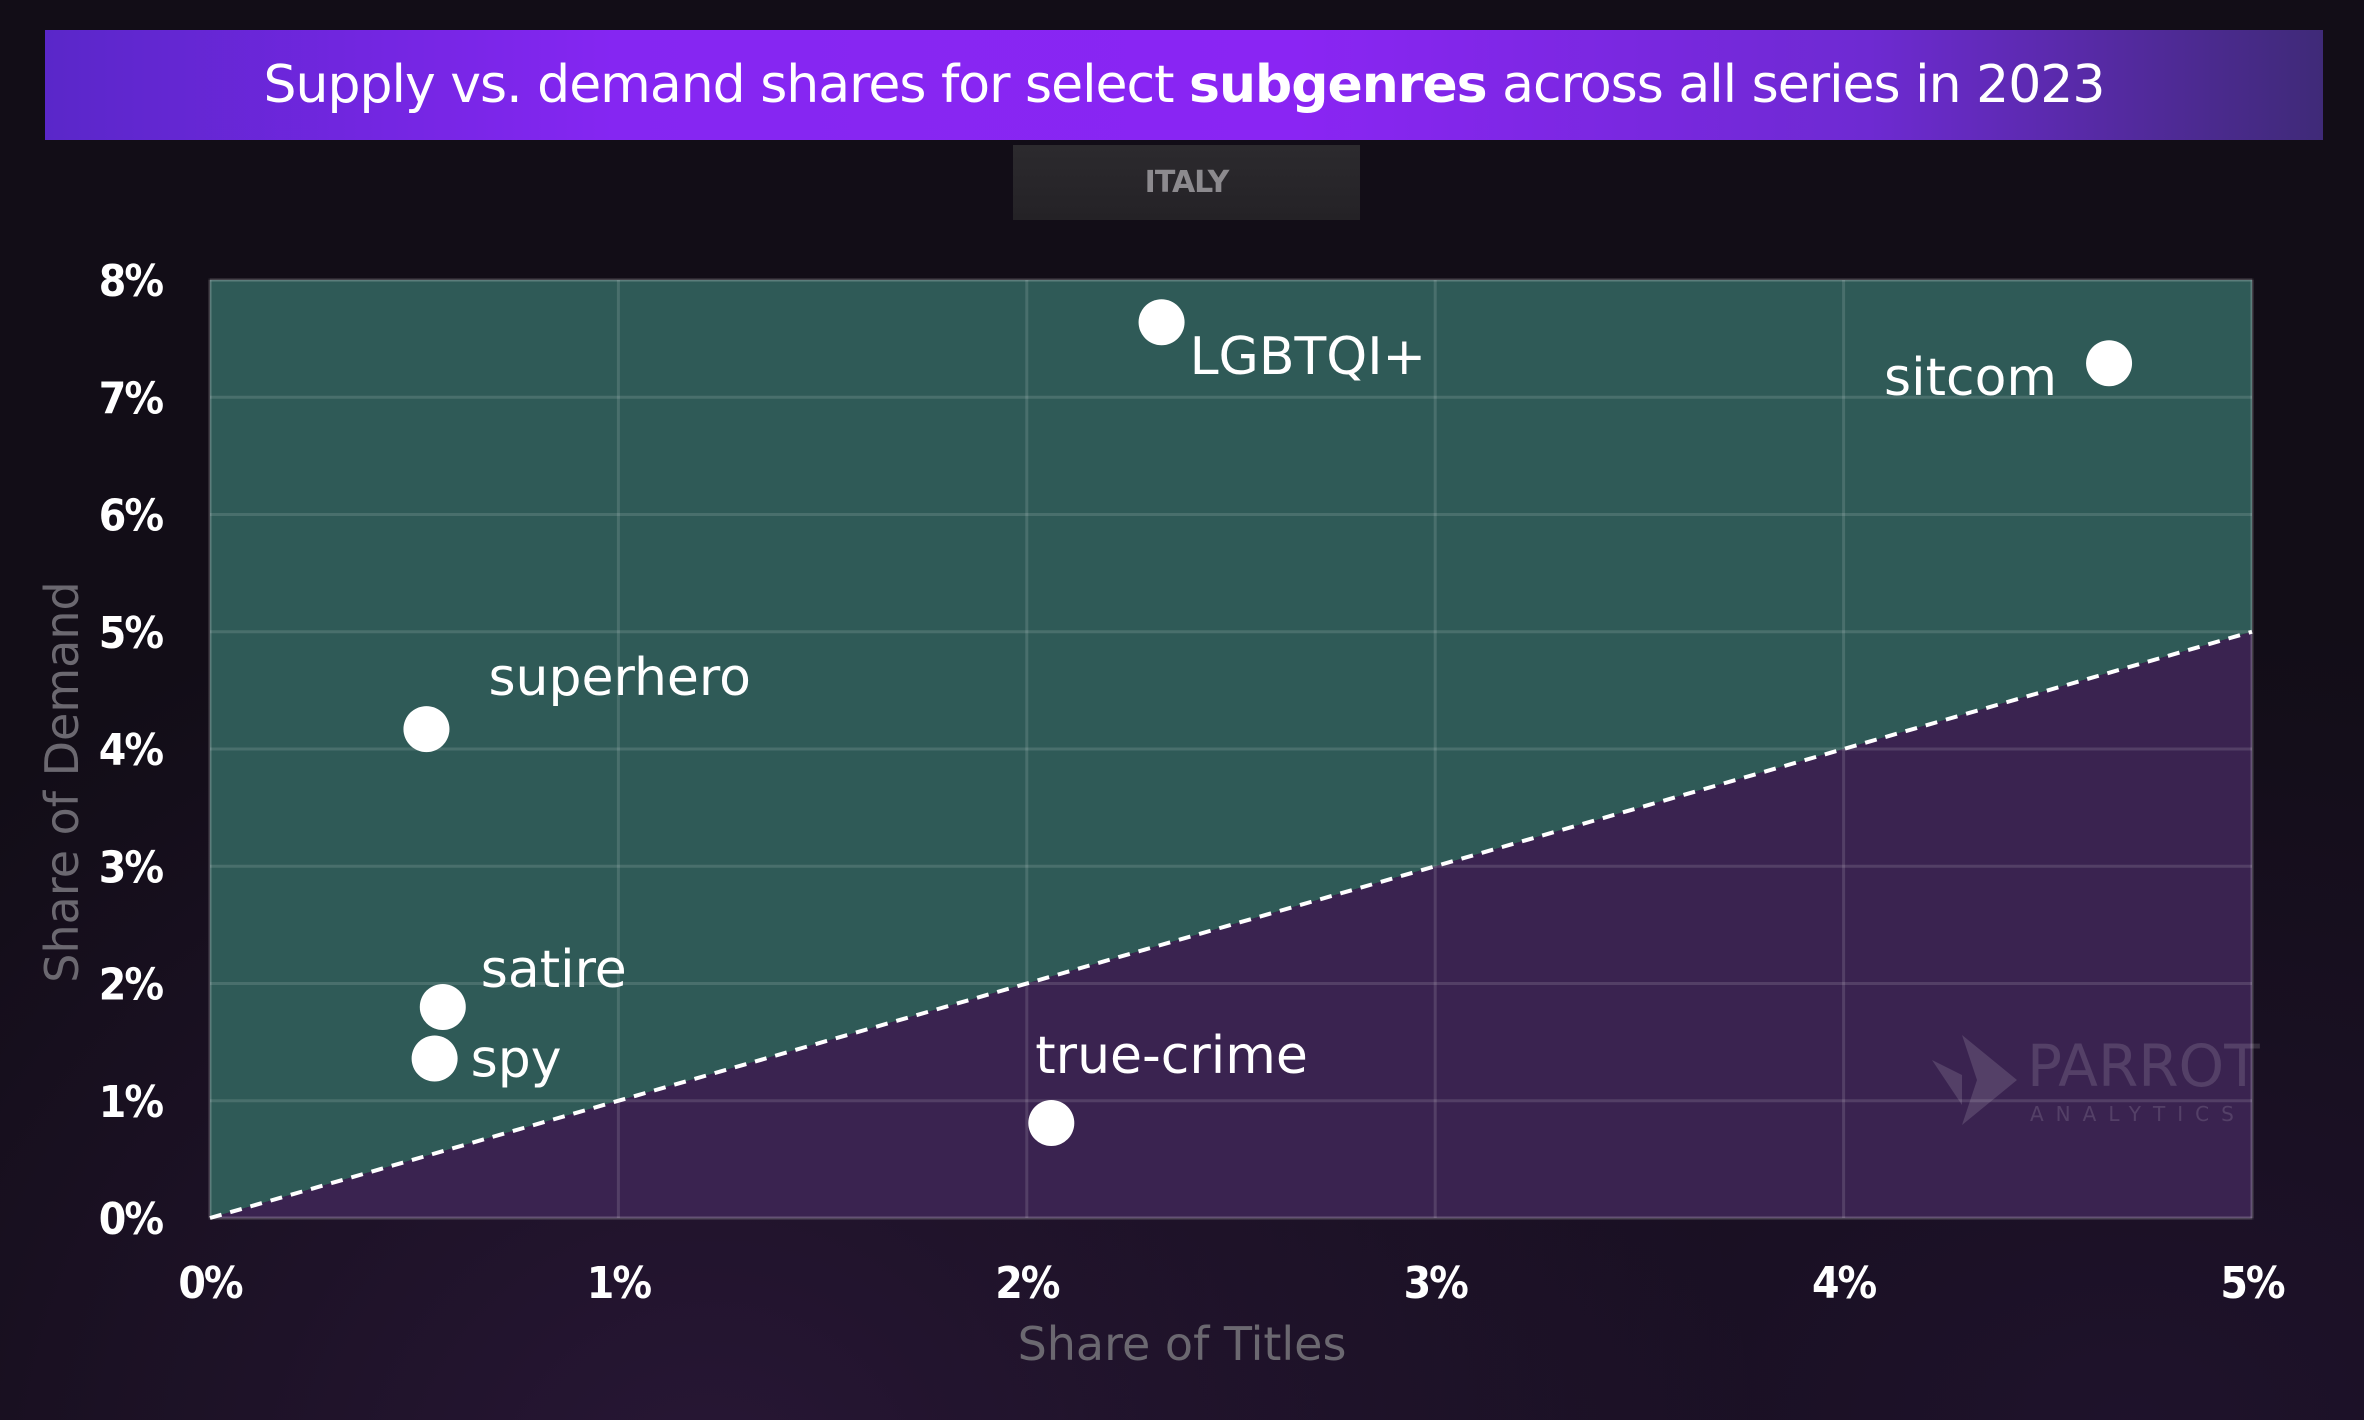 The width and height of the screenshot is (2364, 1420). I want to click on x-tick-label: 3%, so click(1436, 1283).